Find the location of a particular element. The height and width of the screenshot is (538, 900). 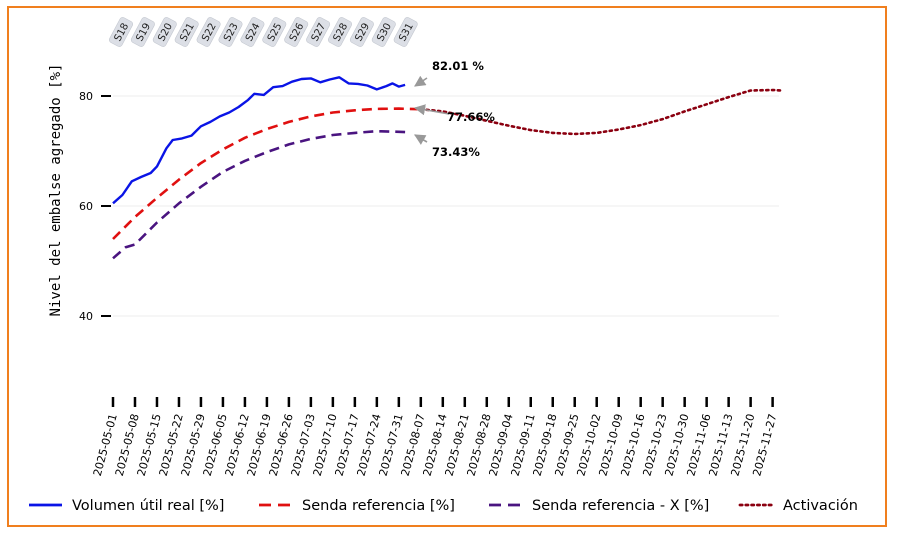

week-label: S20 is located at coordinates (164, 32).